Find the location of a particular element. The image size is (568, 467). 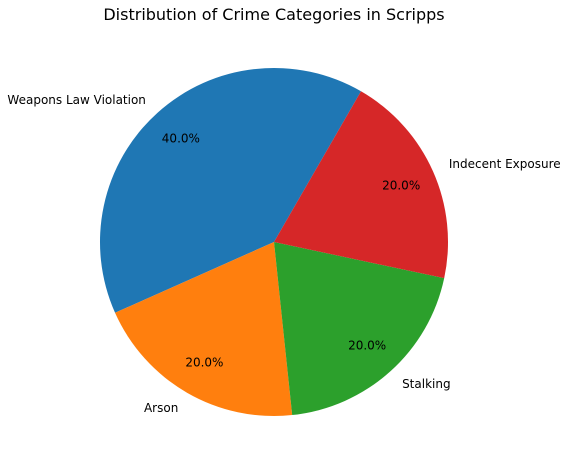

slice-label-stalking: Stalking is located at coordinates (426, 384).